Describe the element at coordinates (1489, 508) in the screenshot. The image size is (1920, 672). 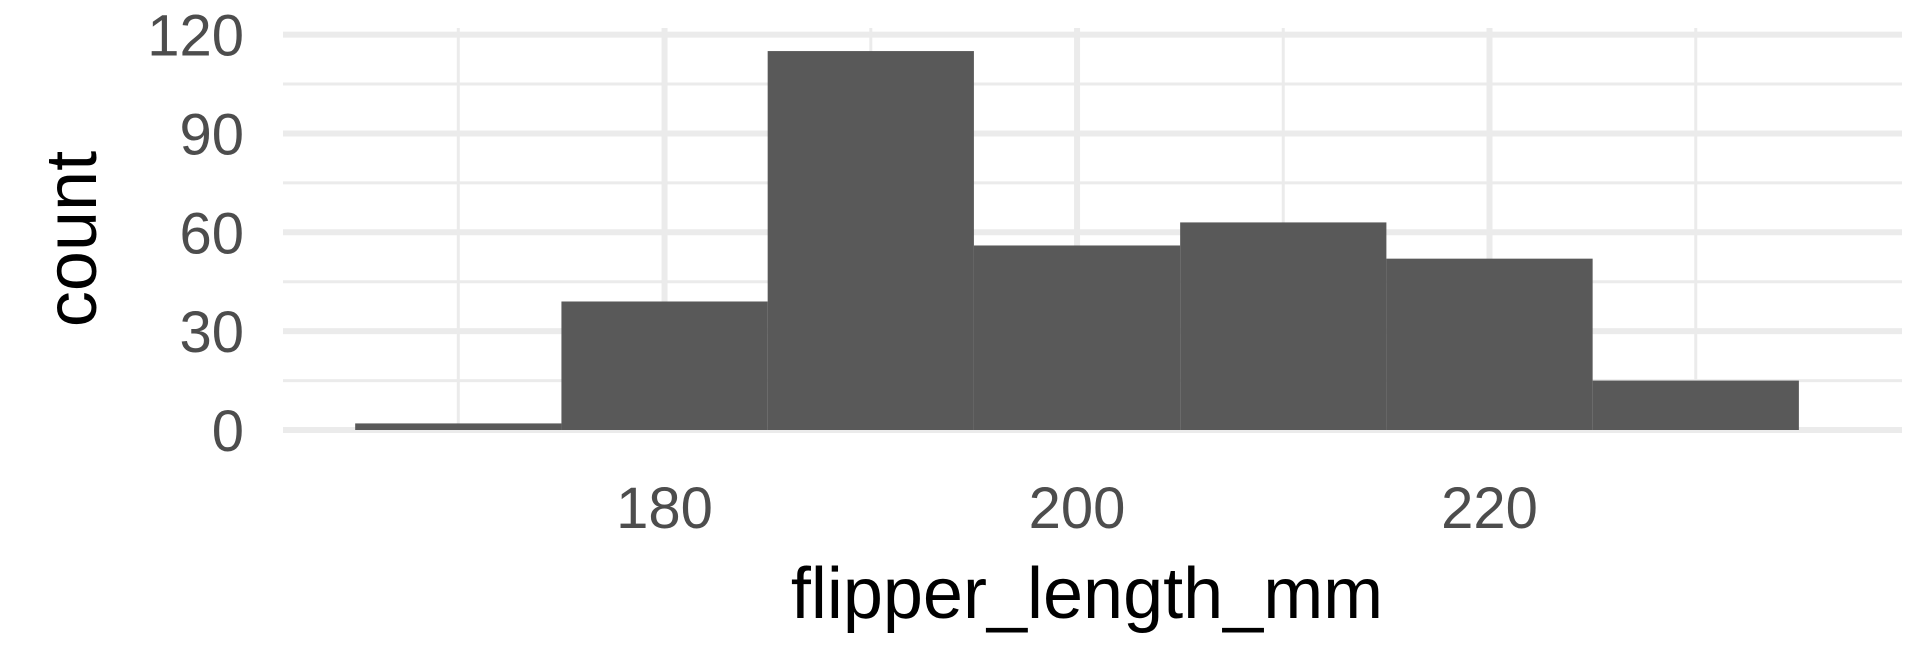
I see `x-tick-label: 220` at that location.